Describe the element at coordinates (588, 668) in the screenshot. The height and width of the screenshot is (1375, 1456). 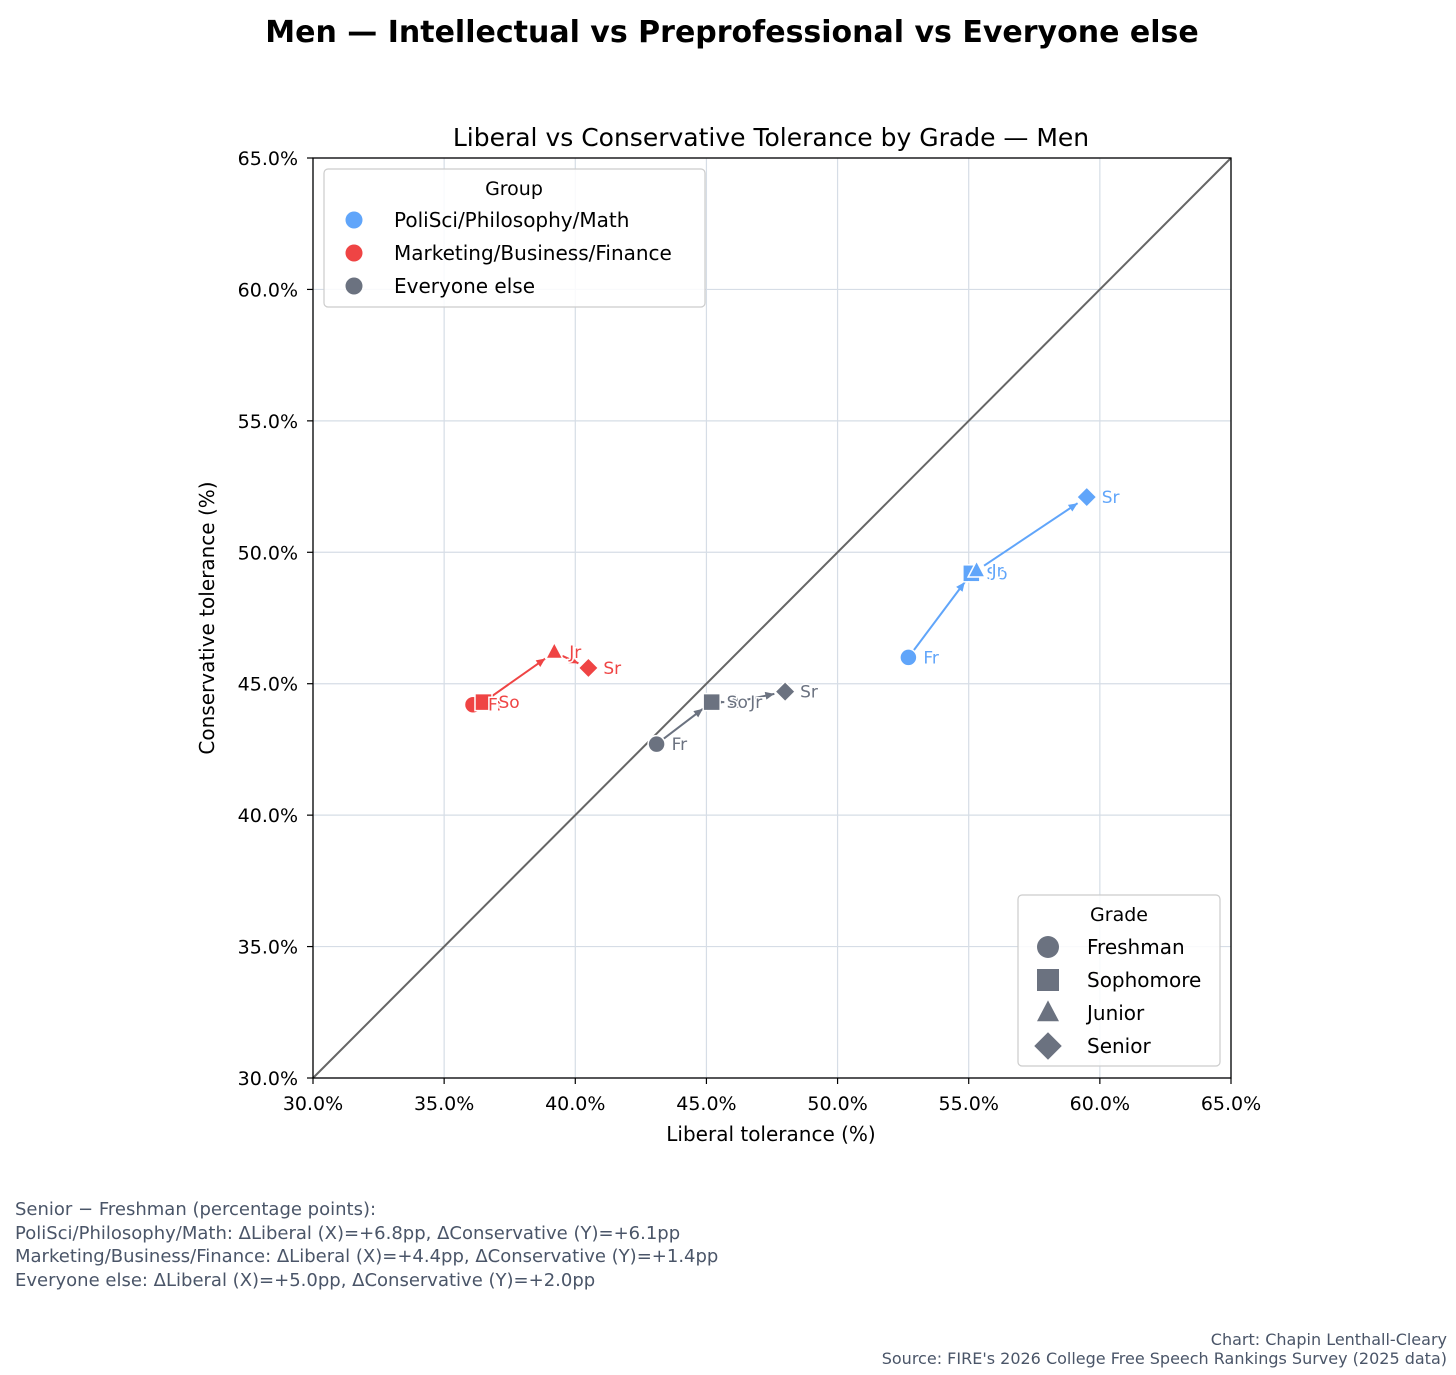
I see `point-preprofessional-sr` at that location.